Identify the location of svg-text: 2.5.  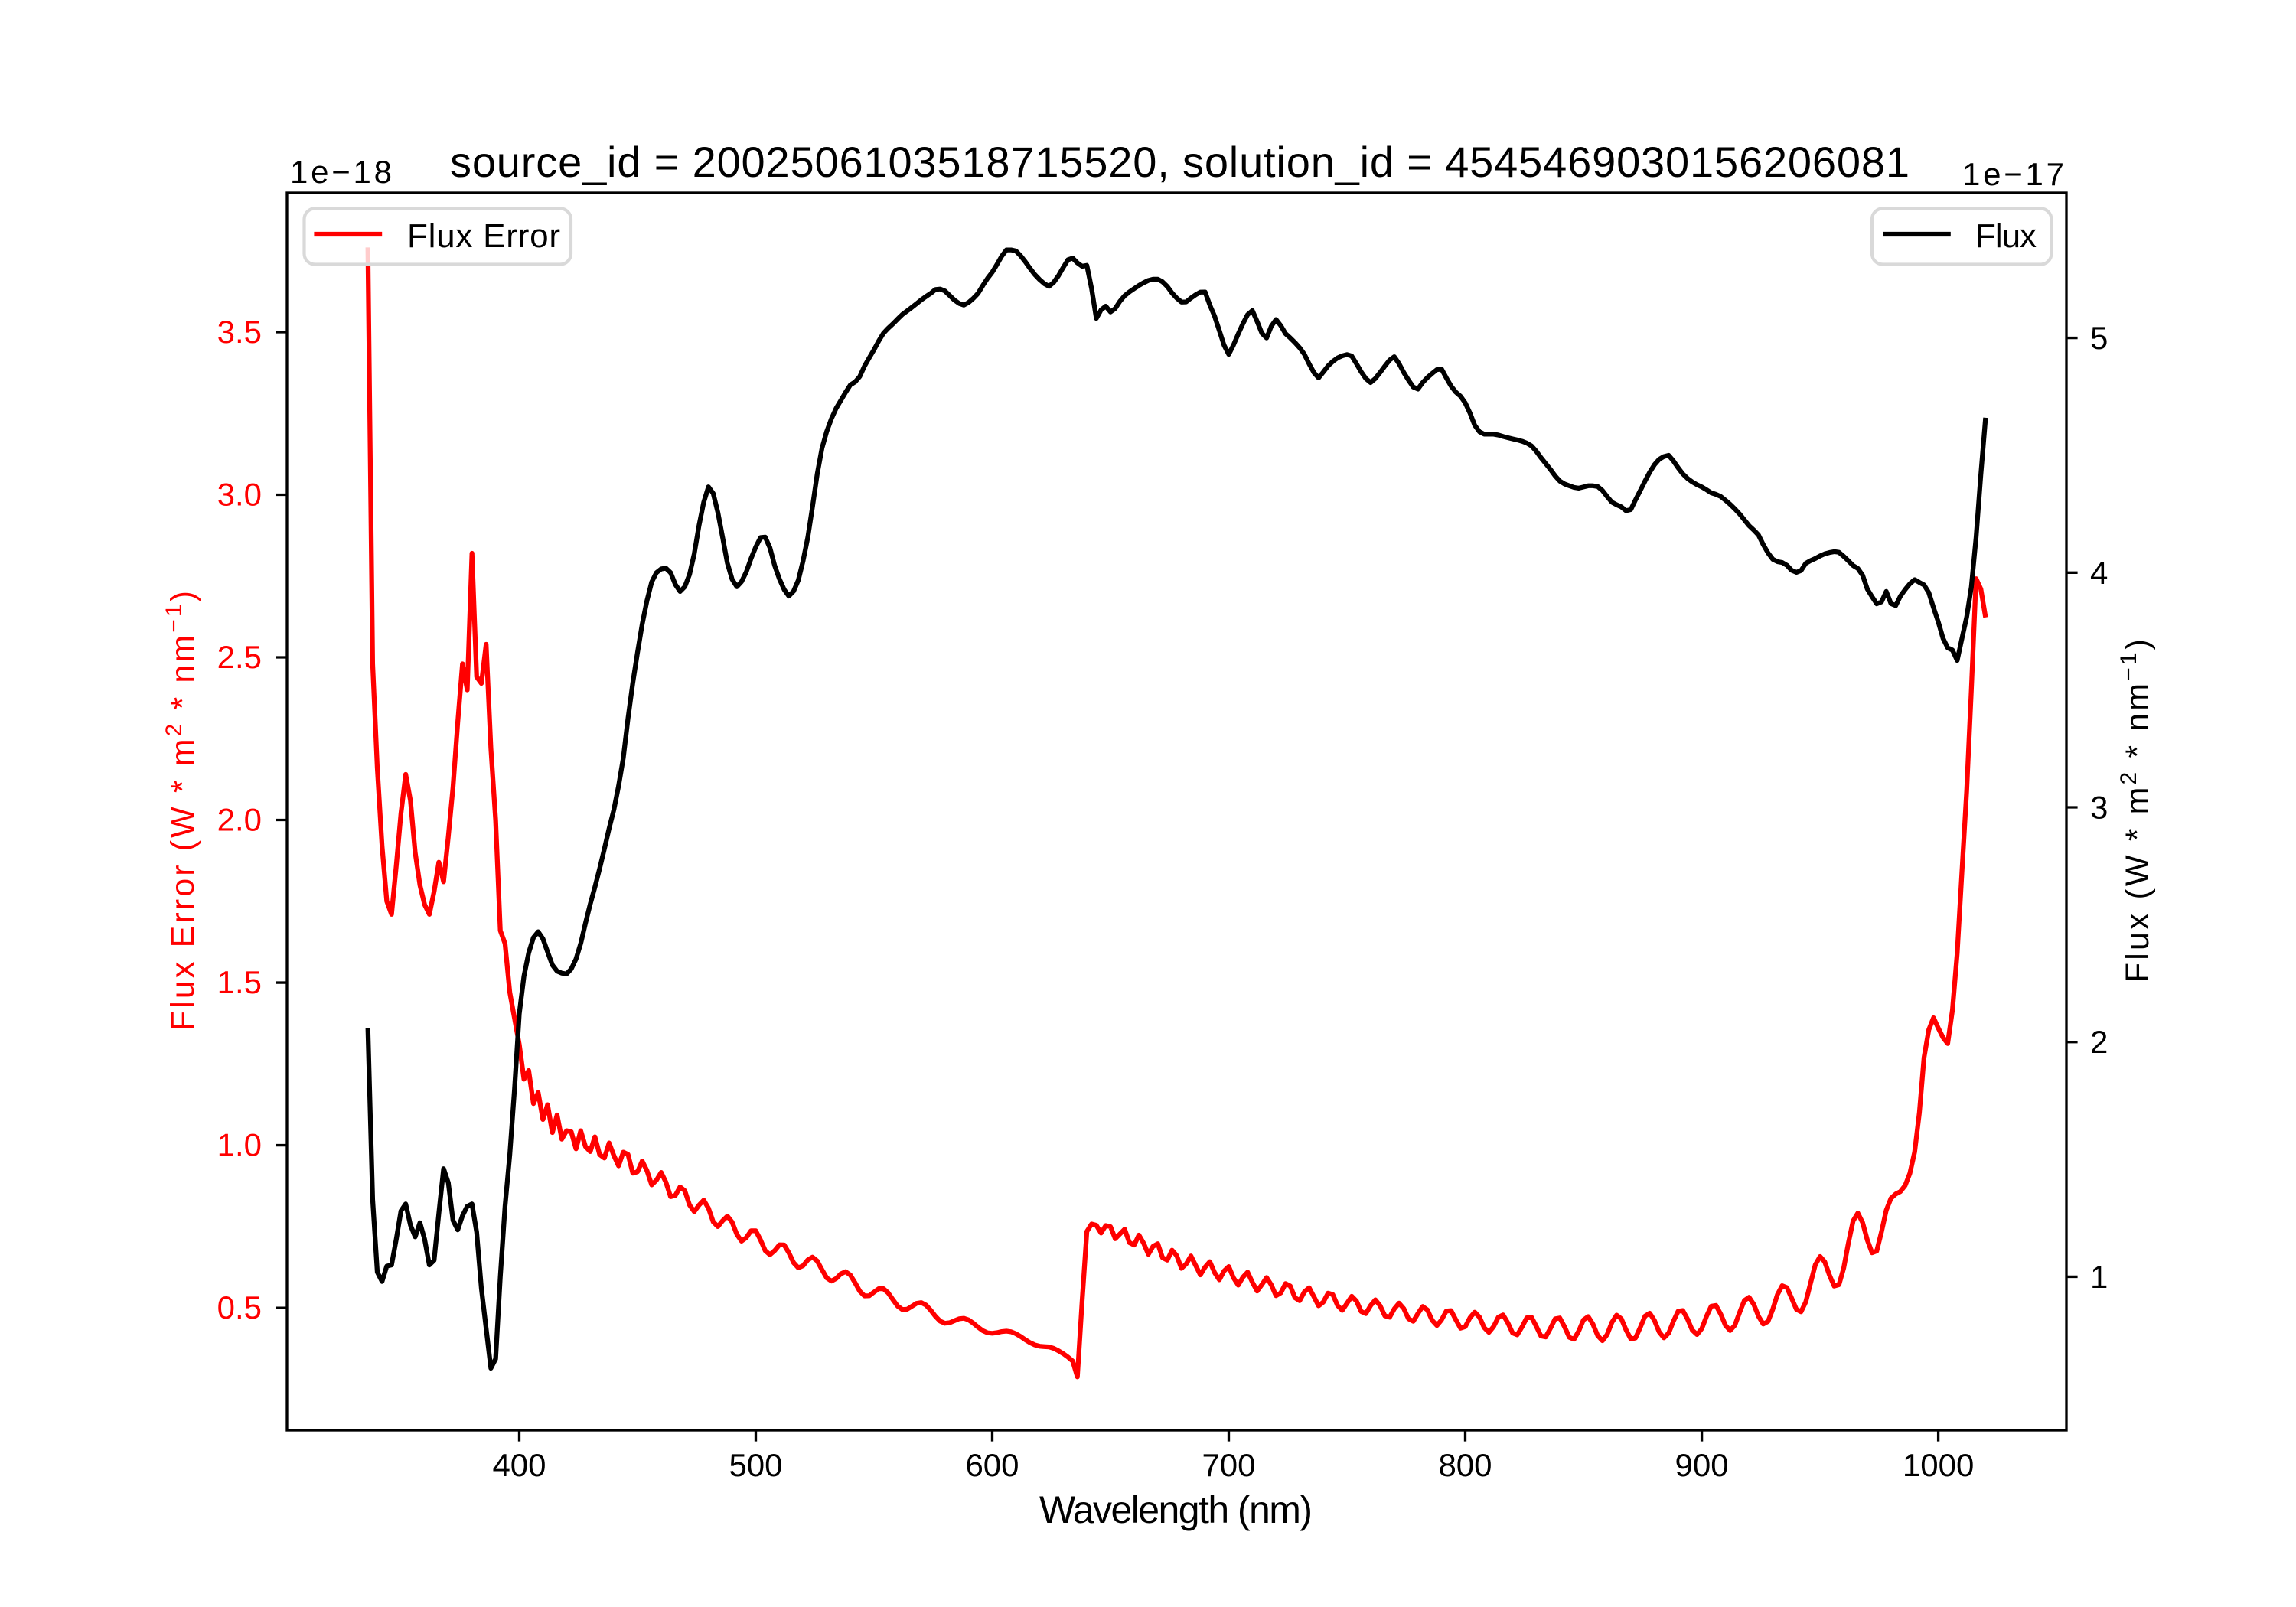
(239, 657).